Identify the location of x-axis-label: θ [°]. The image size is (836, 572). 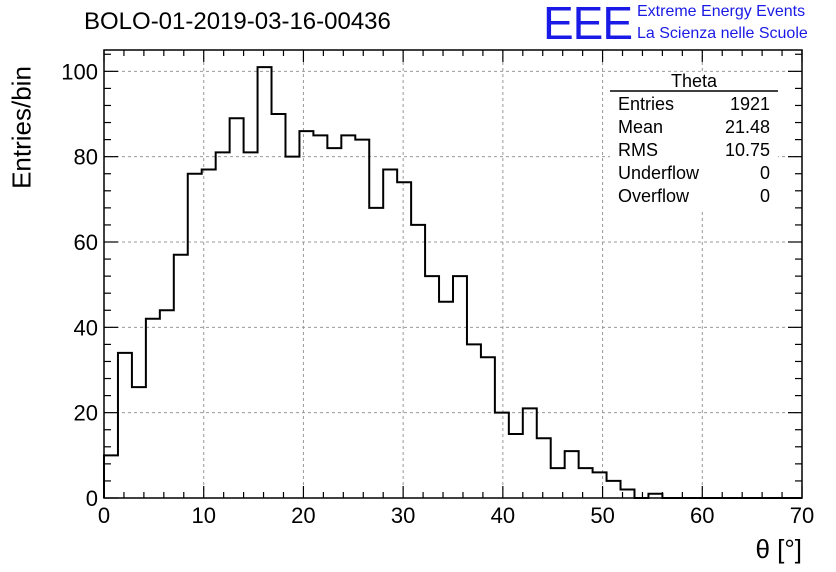
(778, 549).